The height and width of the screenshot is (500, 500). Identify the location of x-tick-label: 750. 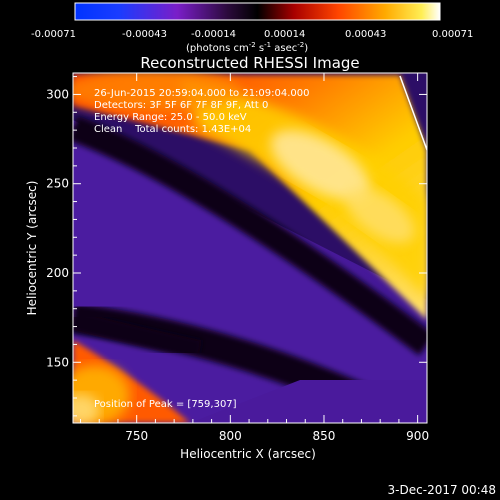
(136, 436).